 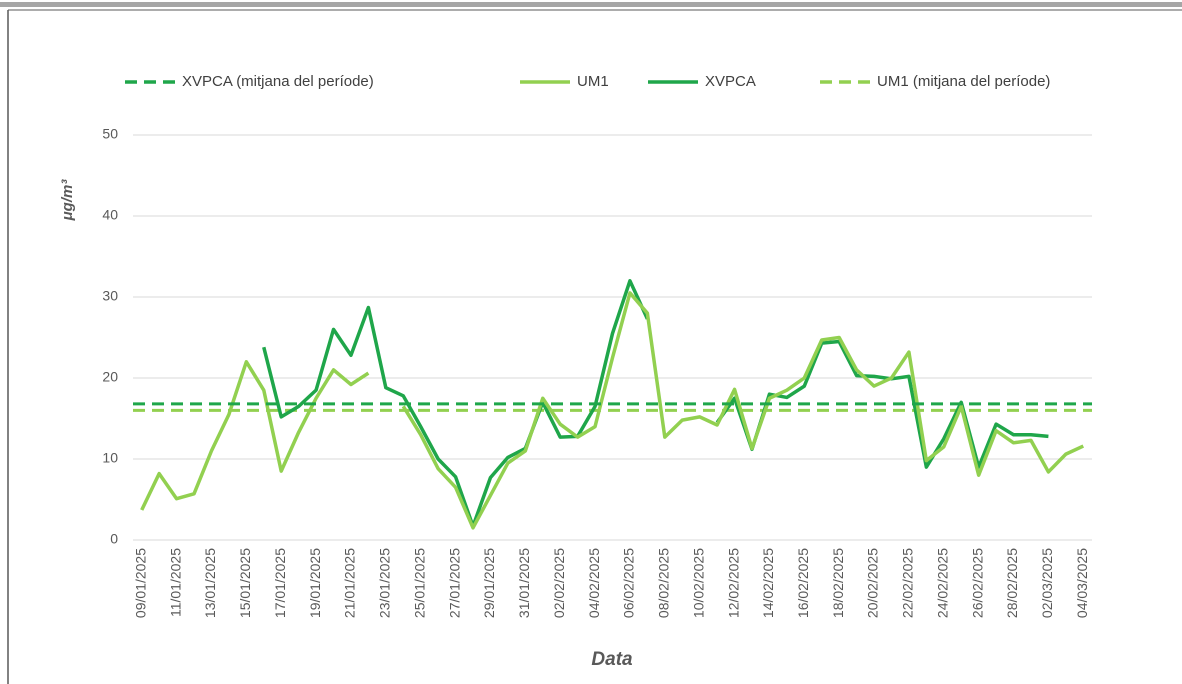 What do you see at coordinates (175, 582) in the screenshot?
I see `x-tick-label: 11/01/2025` at bounding box center [175, 582].